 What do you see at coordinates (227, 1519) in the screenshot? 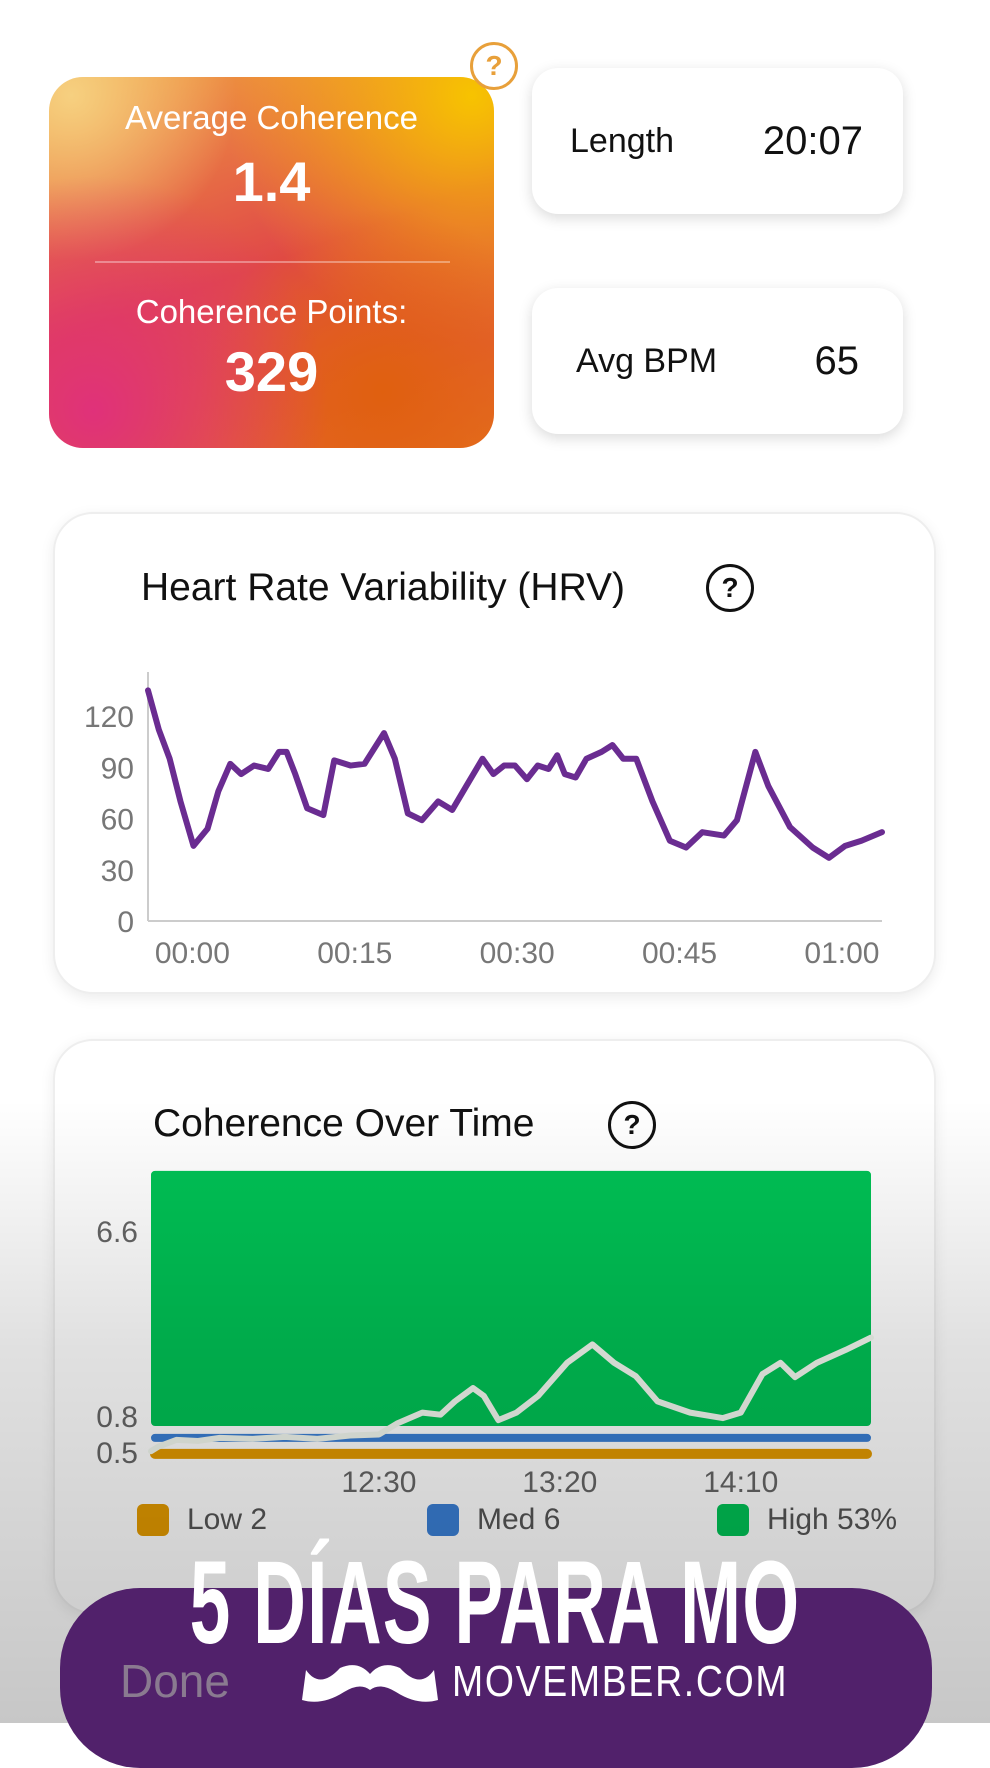
I see `legend-low-label: Low 2` at bounding box center [227, 1519].